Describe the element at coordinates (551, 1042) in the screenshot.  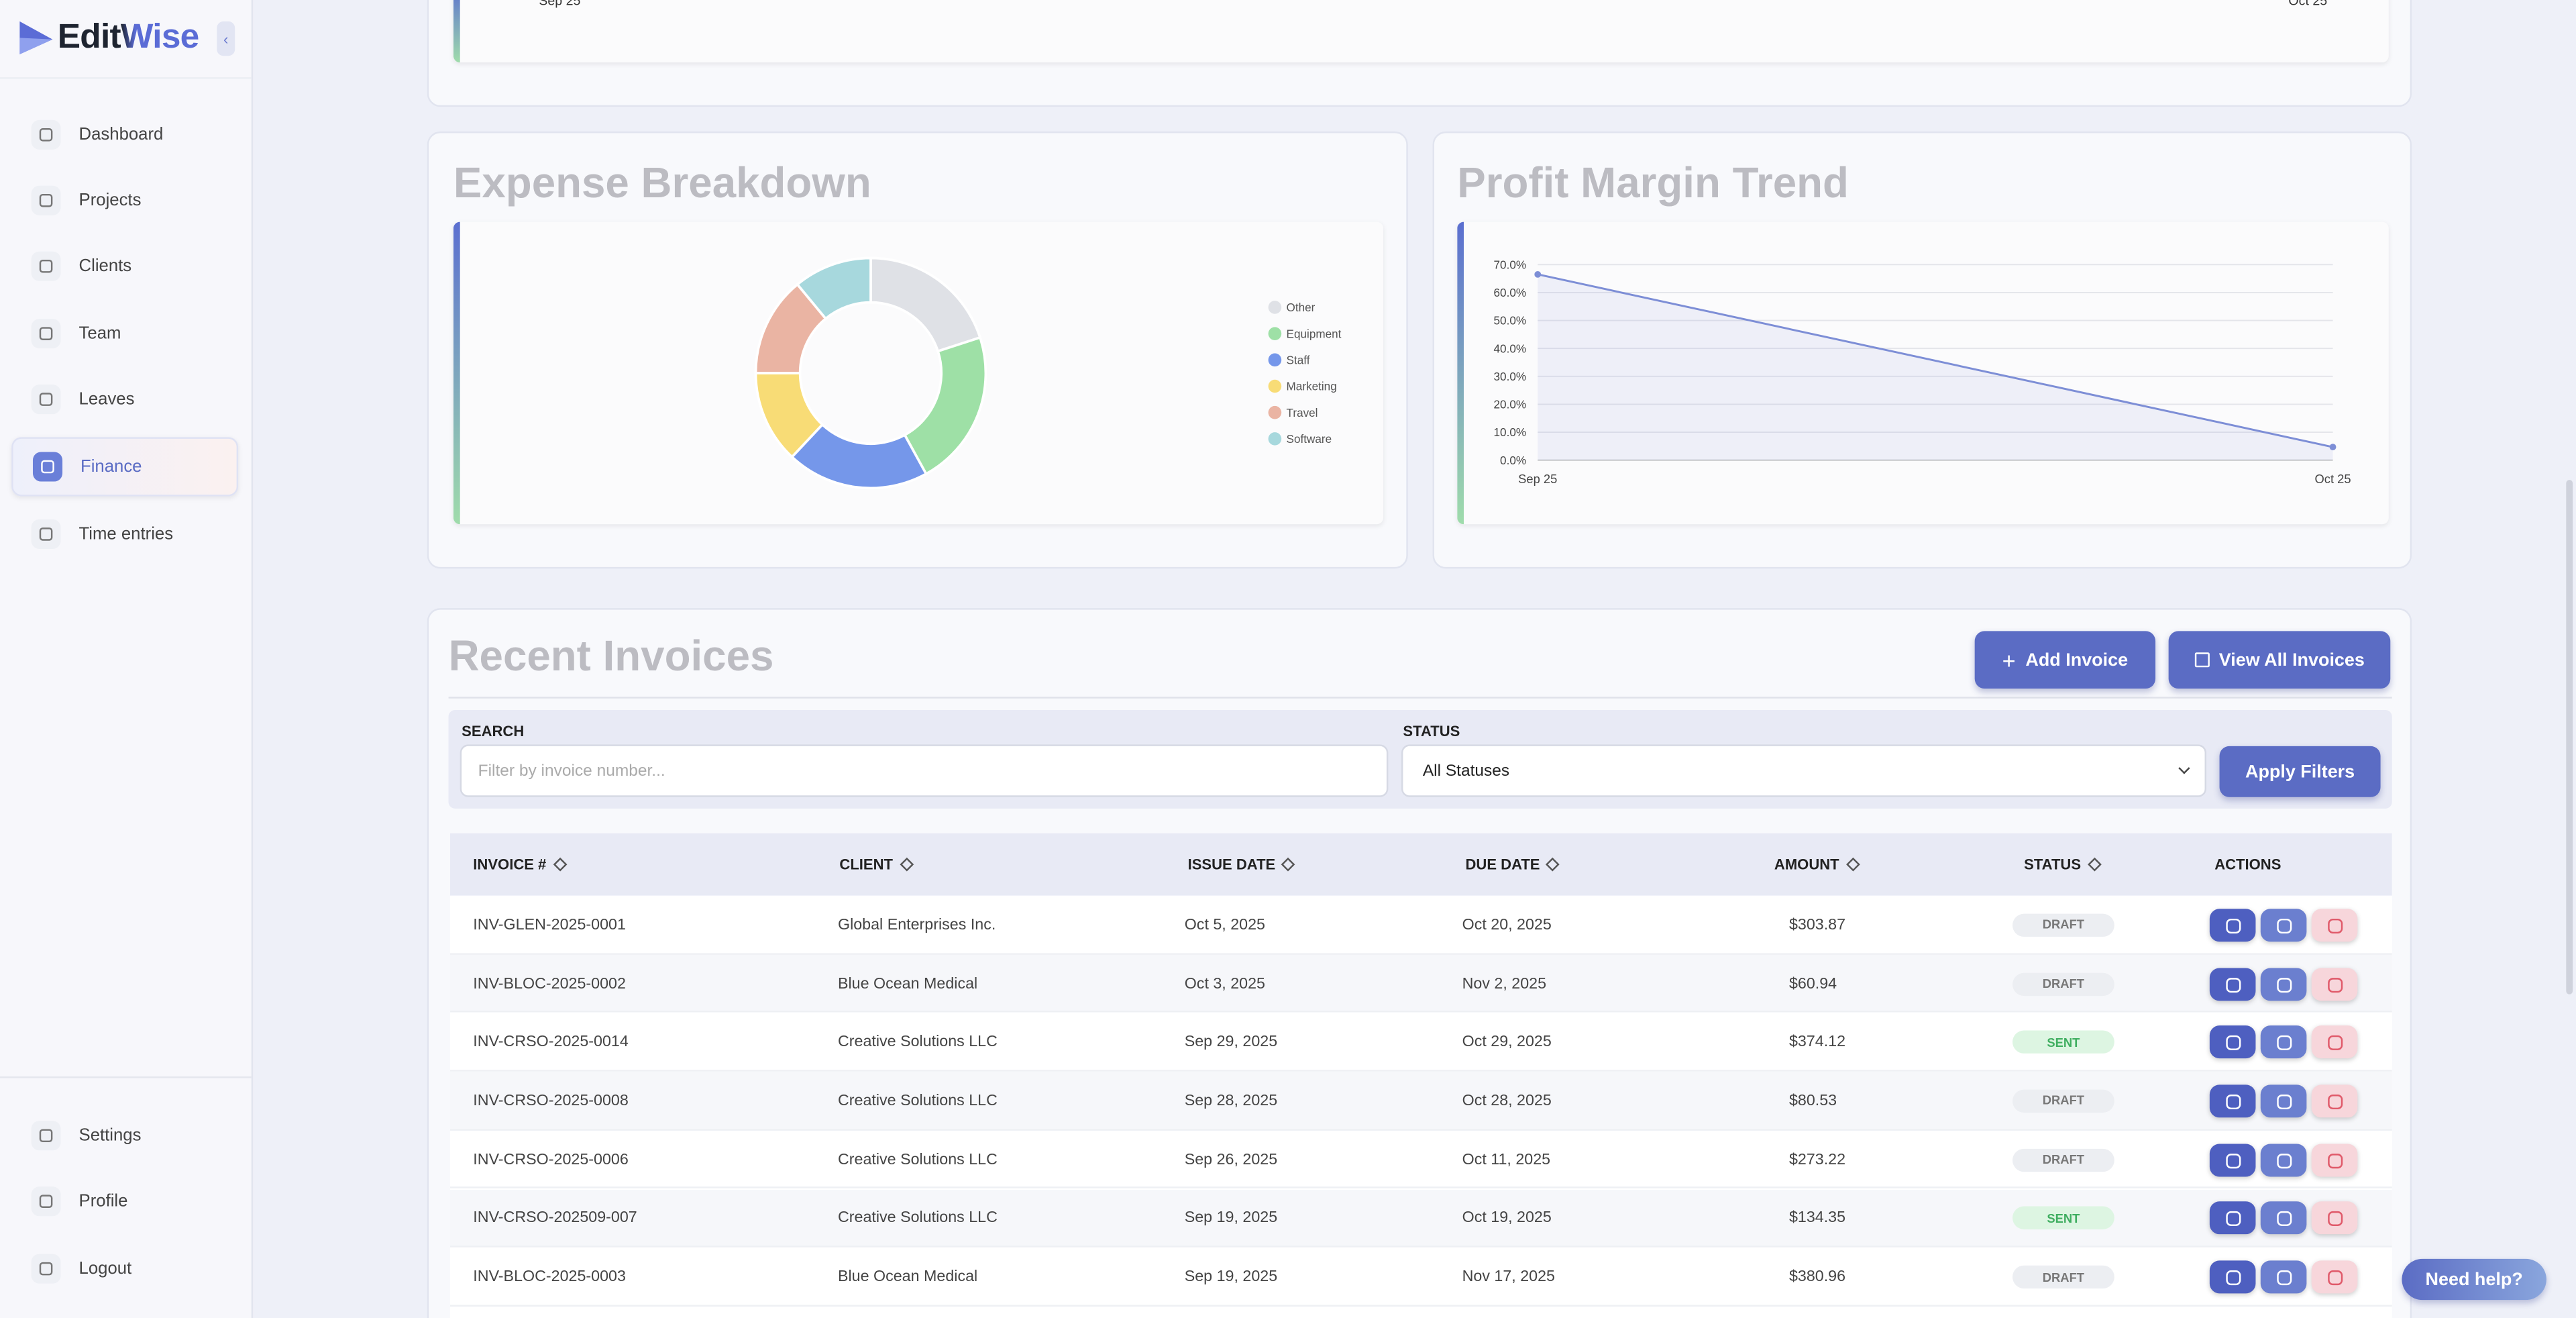
I see `table-cell: INV-CRSO-2025-0014` at that location.